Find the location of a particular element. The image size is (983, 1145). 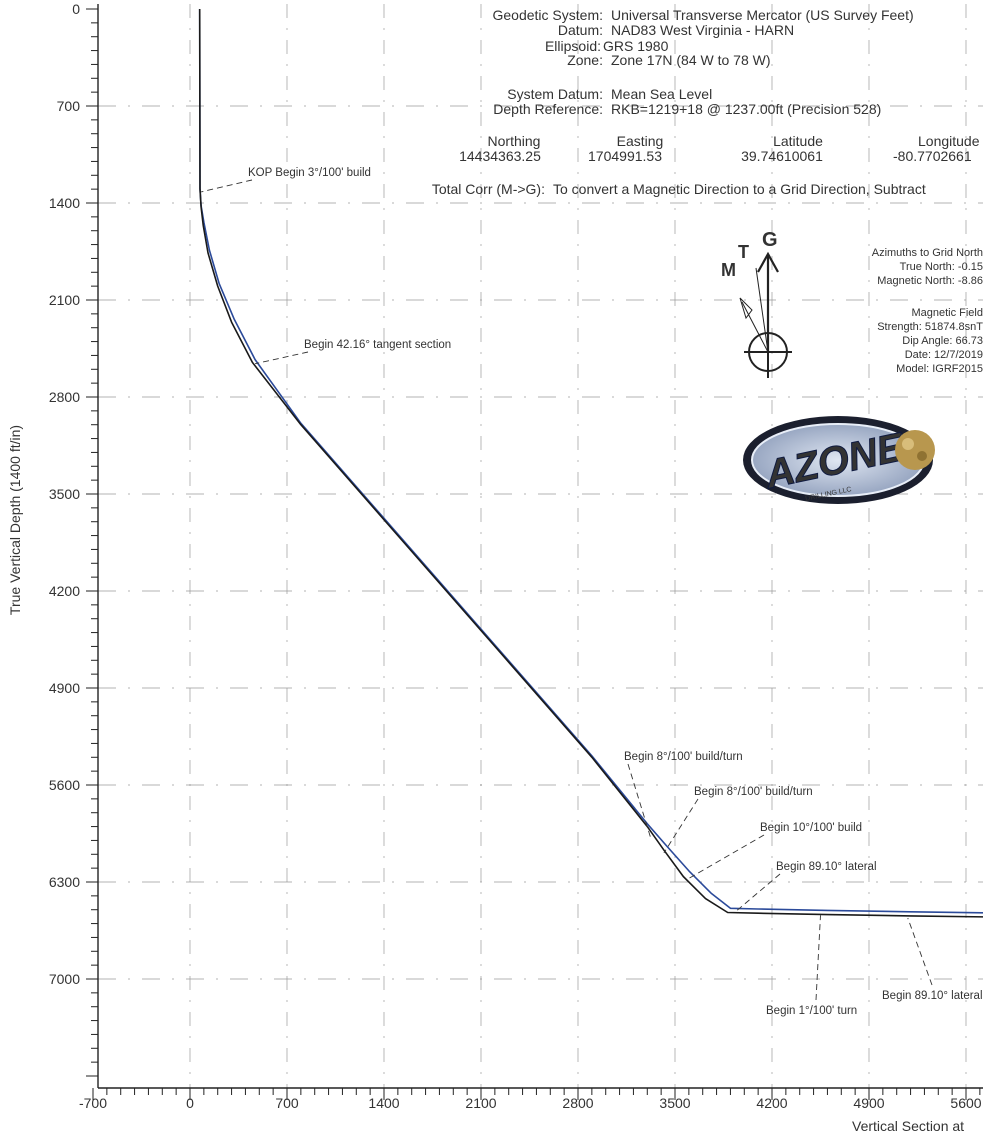

y-tick-label-4: 2800 is located at coordinates (64, 397).